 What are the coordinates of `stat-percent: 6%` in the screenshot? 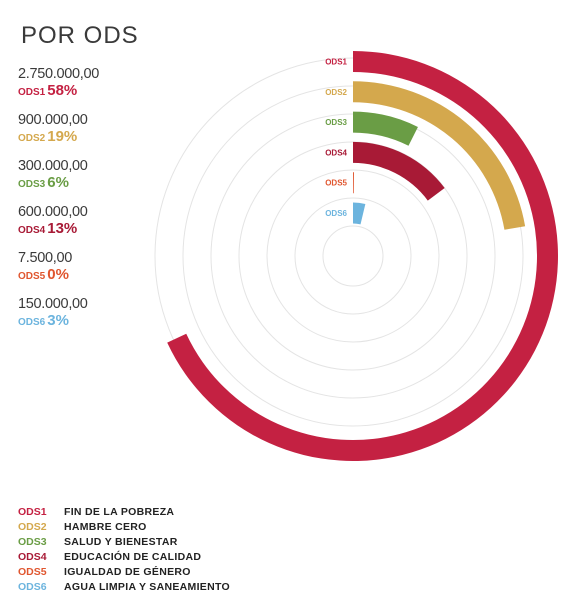 It's located at (58, 182).